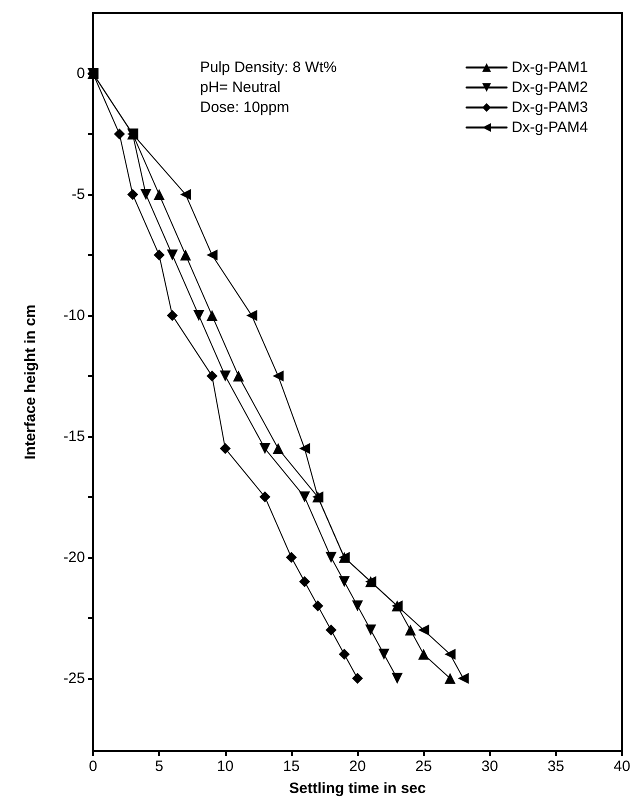 The image size is (635, 808). I want to click on y-tick-label: -10, so click(74, 315).